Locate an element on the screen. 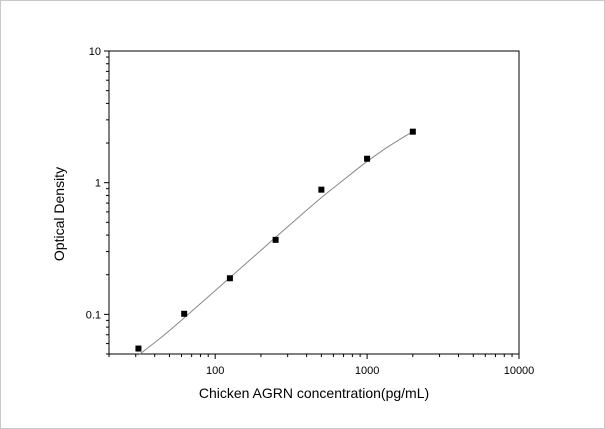 The image size is (605, 429). y-tick-label: 1 is located at coordinates (98, 184).